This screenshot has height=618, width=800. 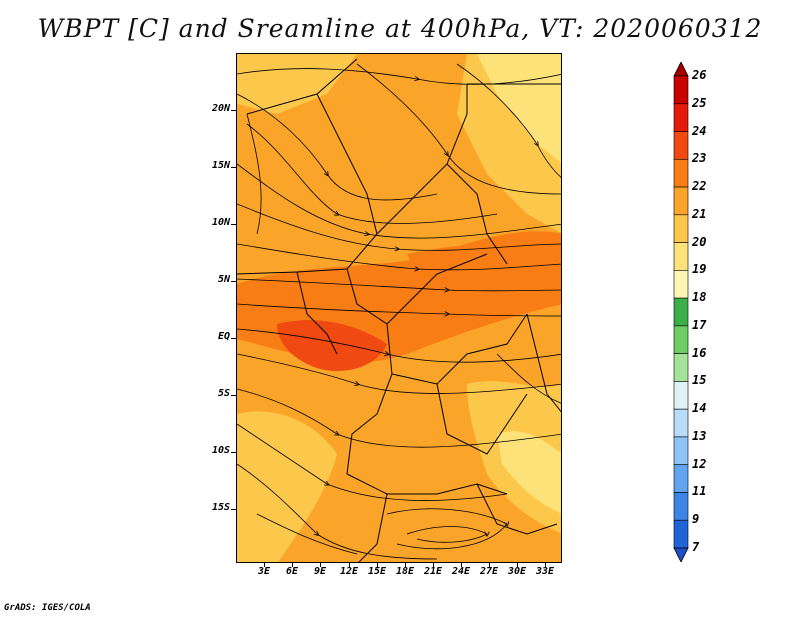 I want to click on lon-label-21e: 21E, so click(x=433, y=571).